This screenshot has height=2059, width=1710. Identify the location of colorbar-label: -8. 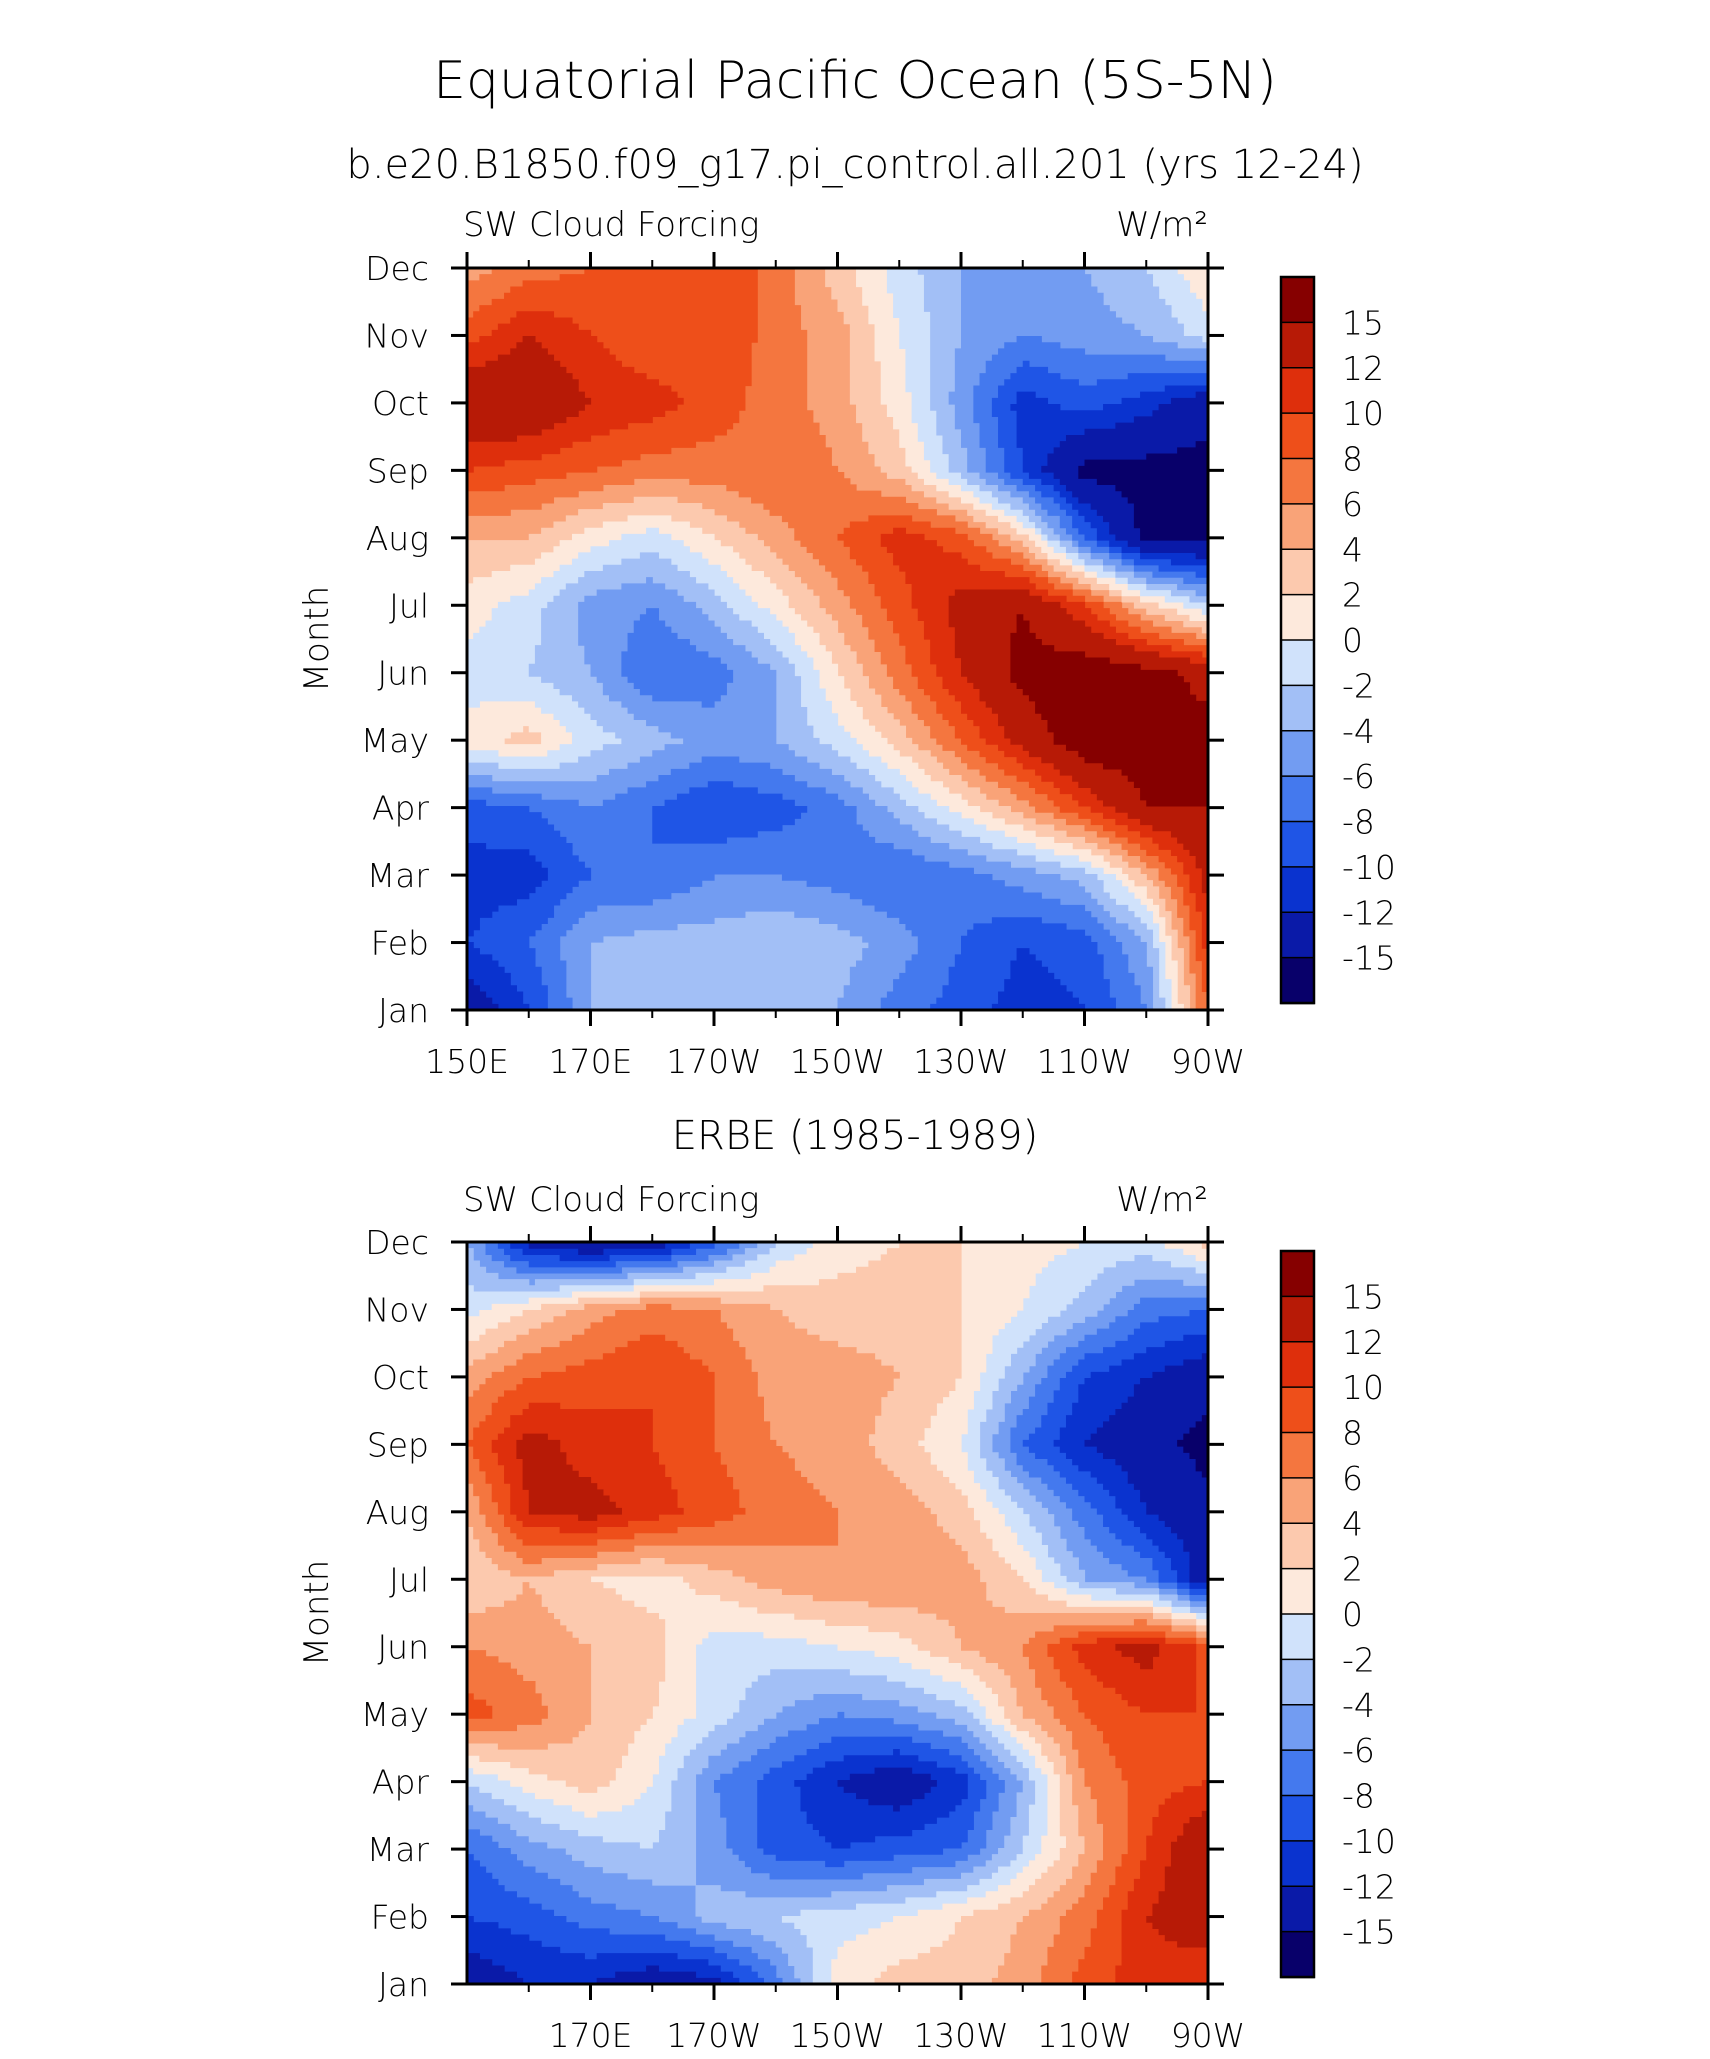
(1358, 1796).